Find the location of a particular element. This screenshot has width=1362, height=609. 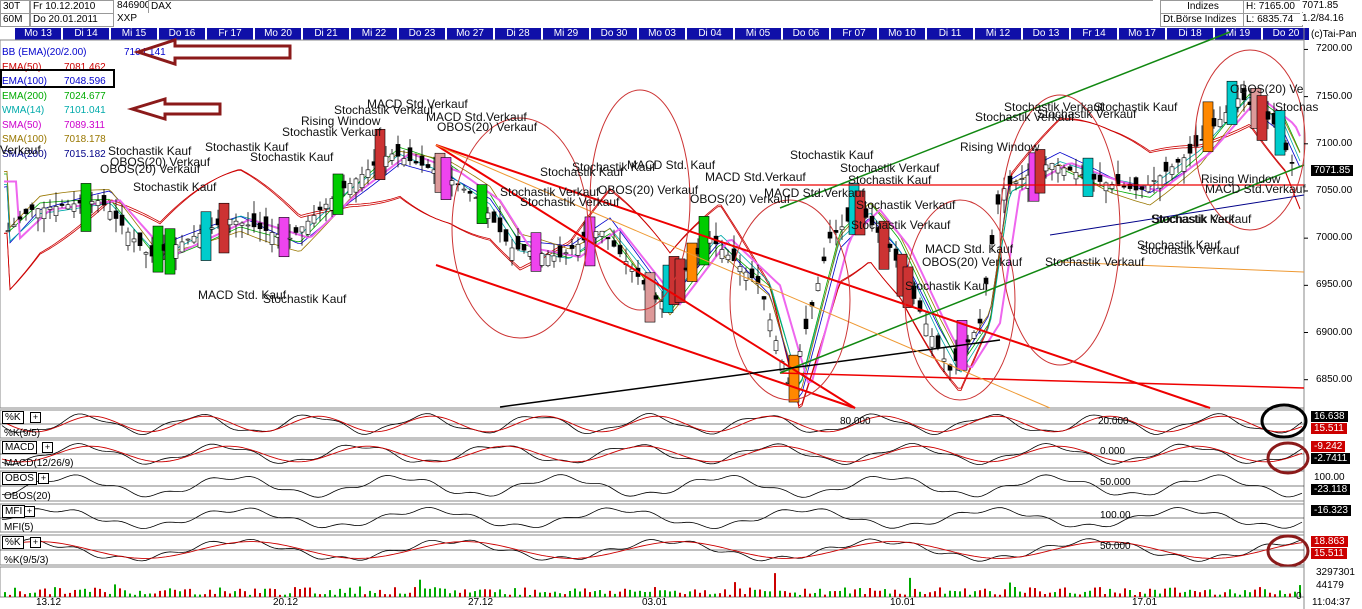

volume-mid: 44179 is located at coordinates (1330, 585).